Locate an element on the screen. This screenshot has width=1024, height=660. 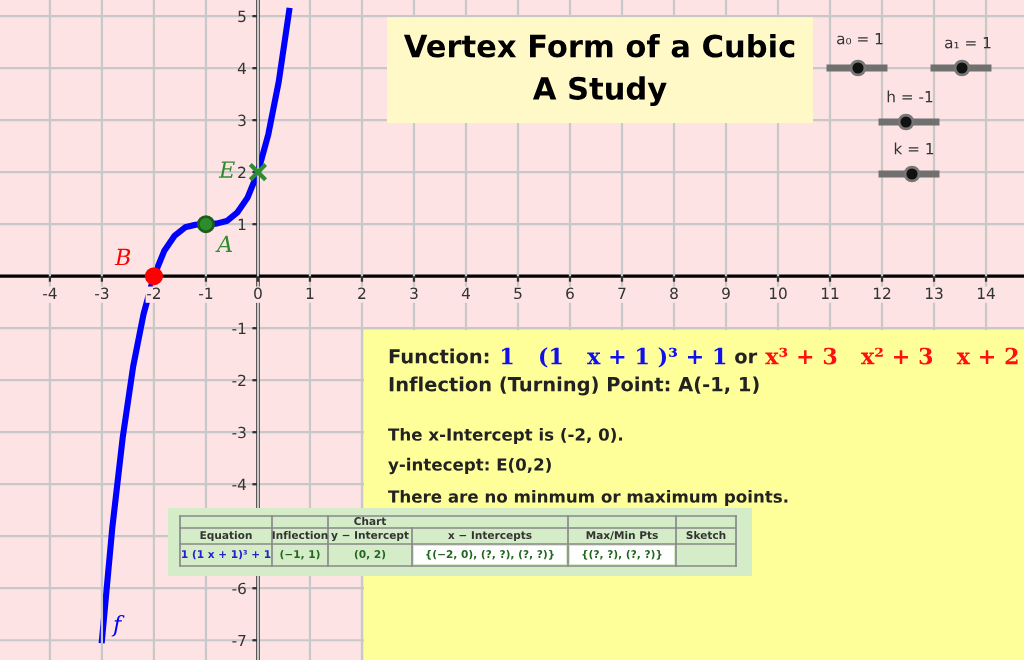
series-label: E is located at coordinates (226, 169).